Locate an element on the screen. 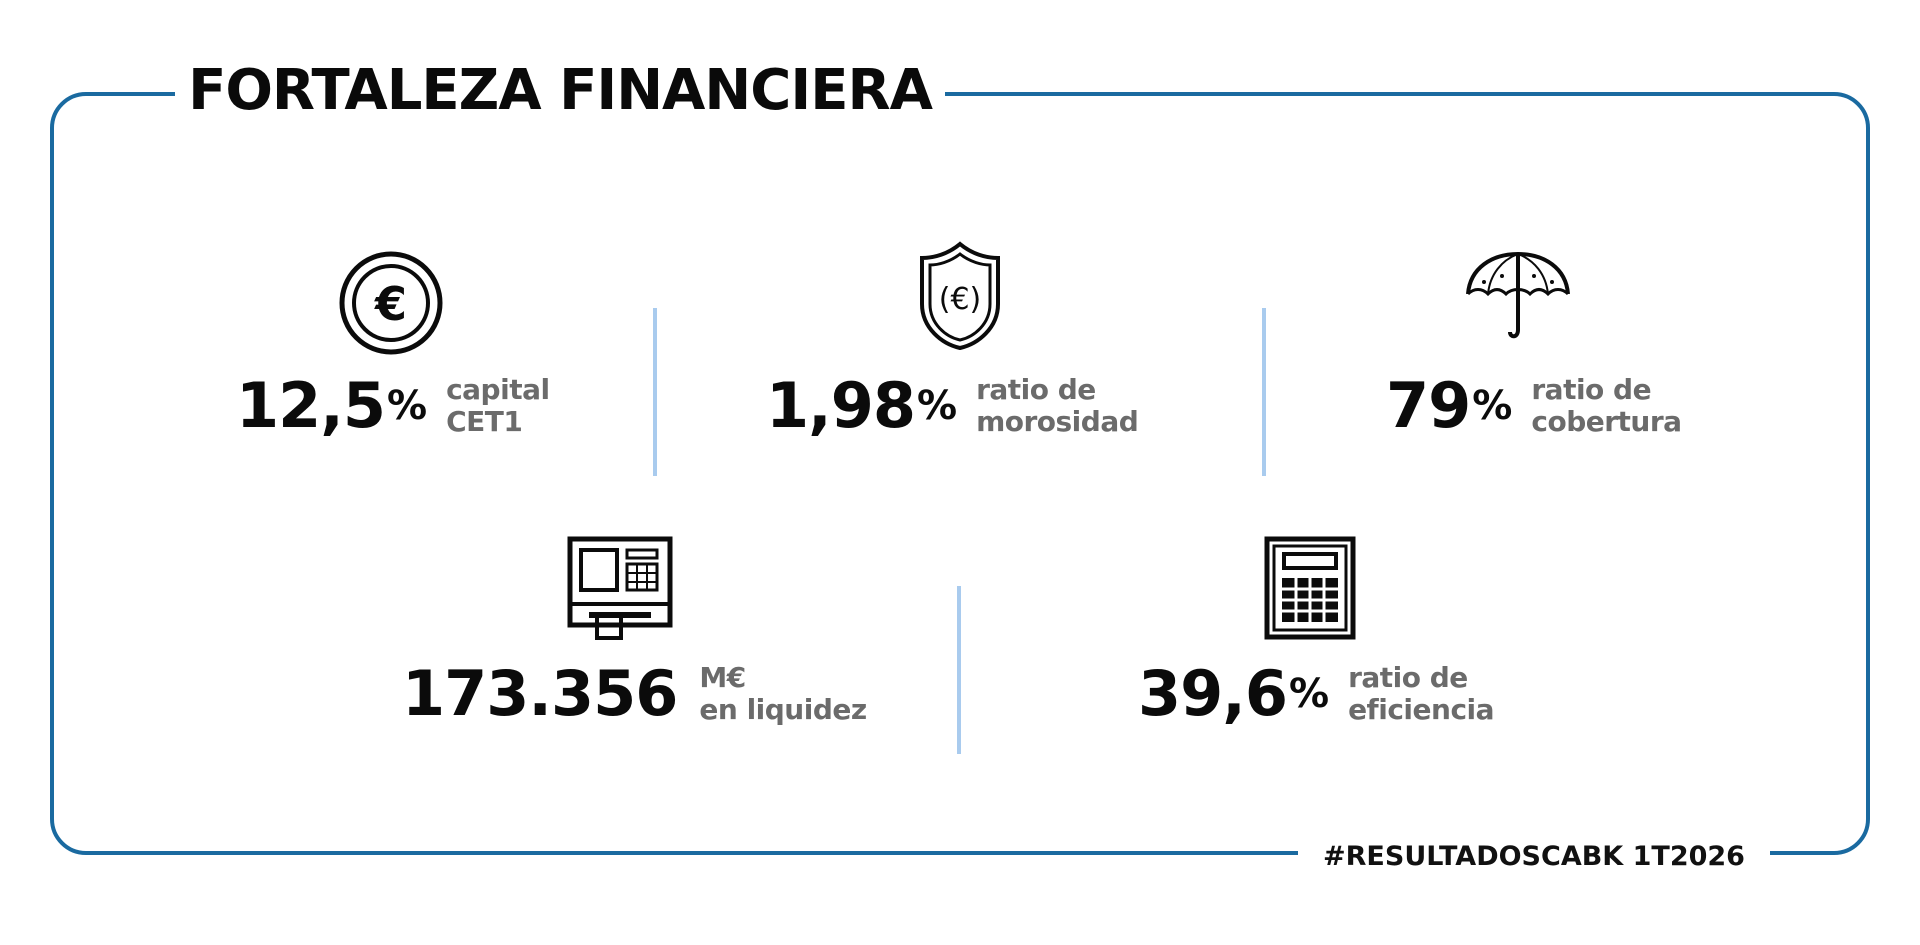 The width and height of the screenshot is (1920, 945). metric-label: ratio de cobertura is located at coordinates (1606, 405).